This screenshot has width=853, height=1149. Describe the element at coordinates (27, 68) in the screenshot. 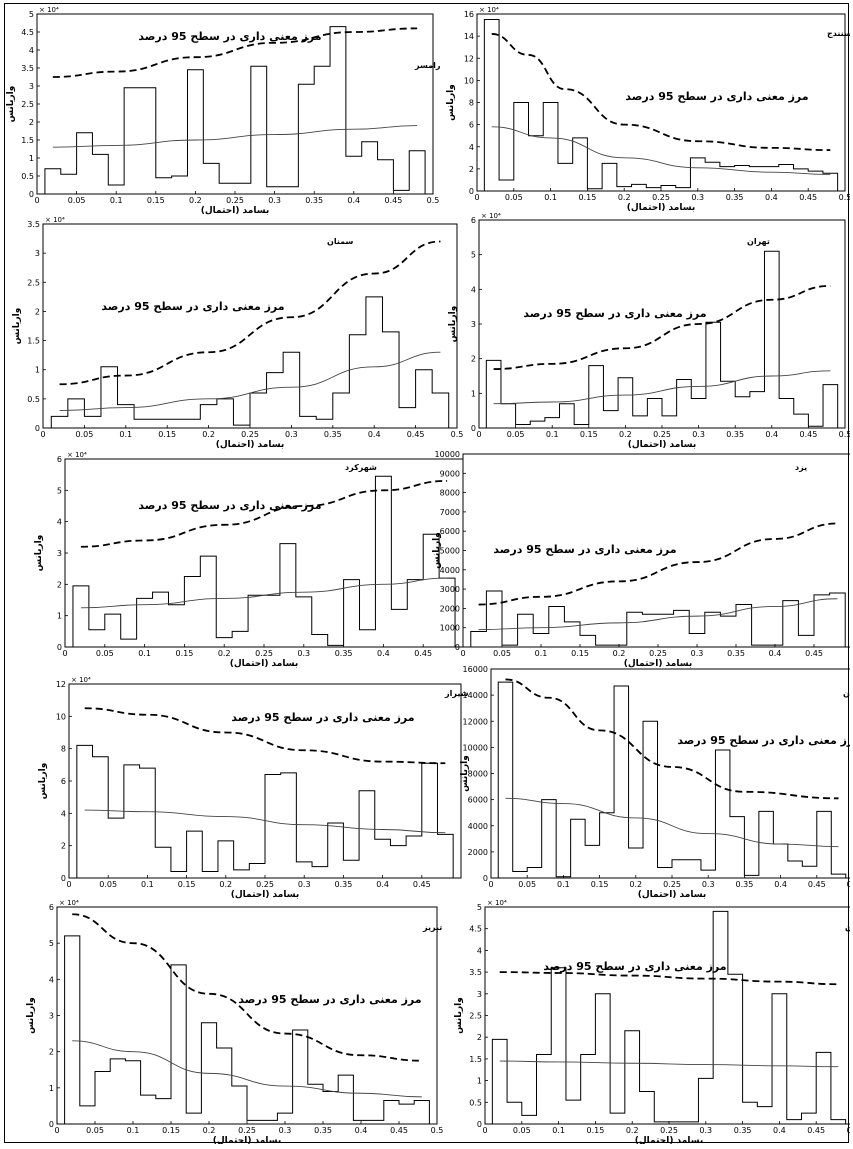

I see `y-tick-label: 3.5` at that location.